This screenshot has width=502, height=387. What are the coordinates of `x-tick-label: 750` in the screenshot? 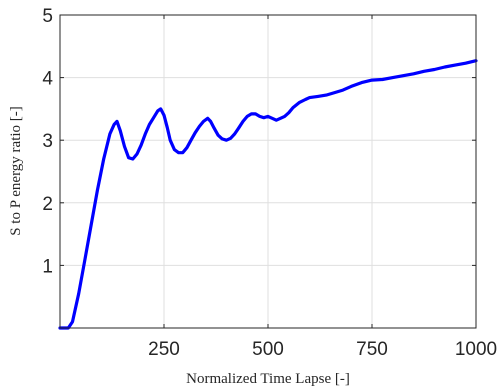 It's located at (372, 349).